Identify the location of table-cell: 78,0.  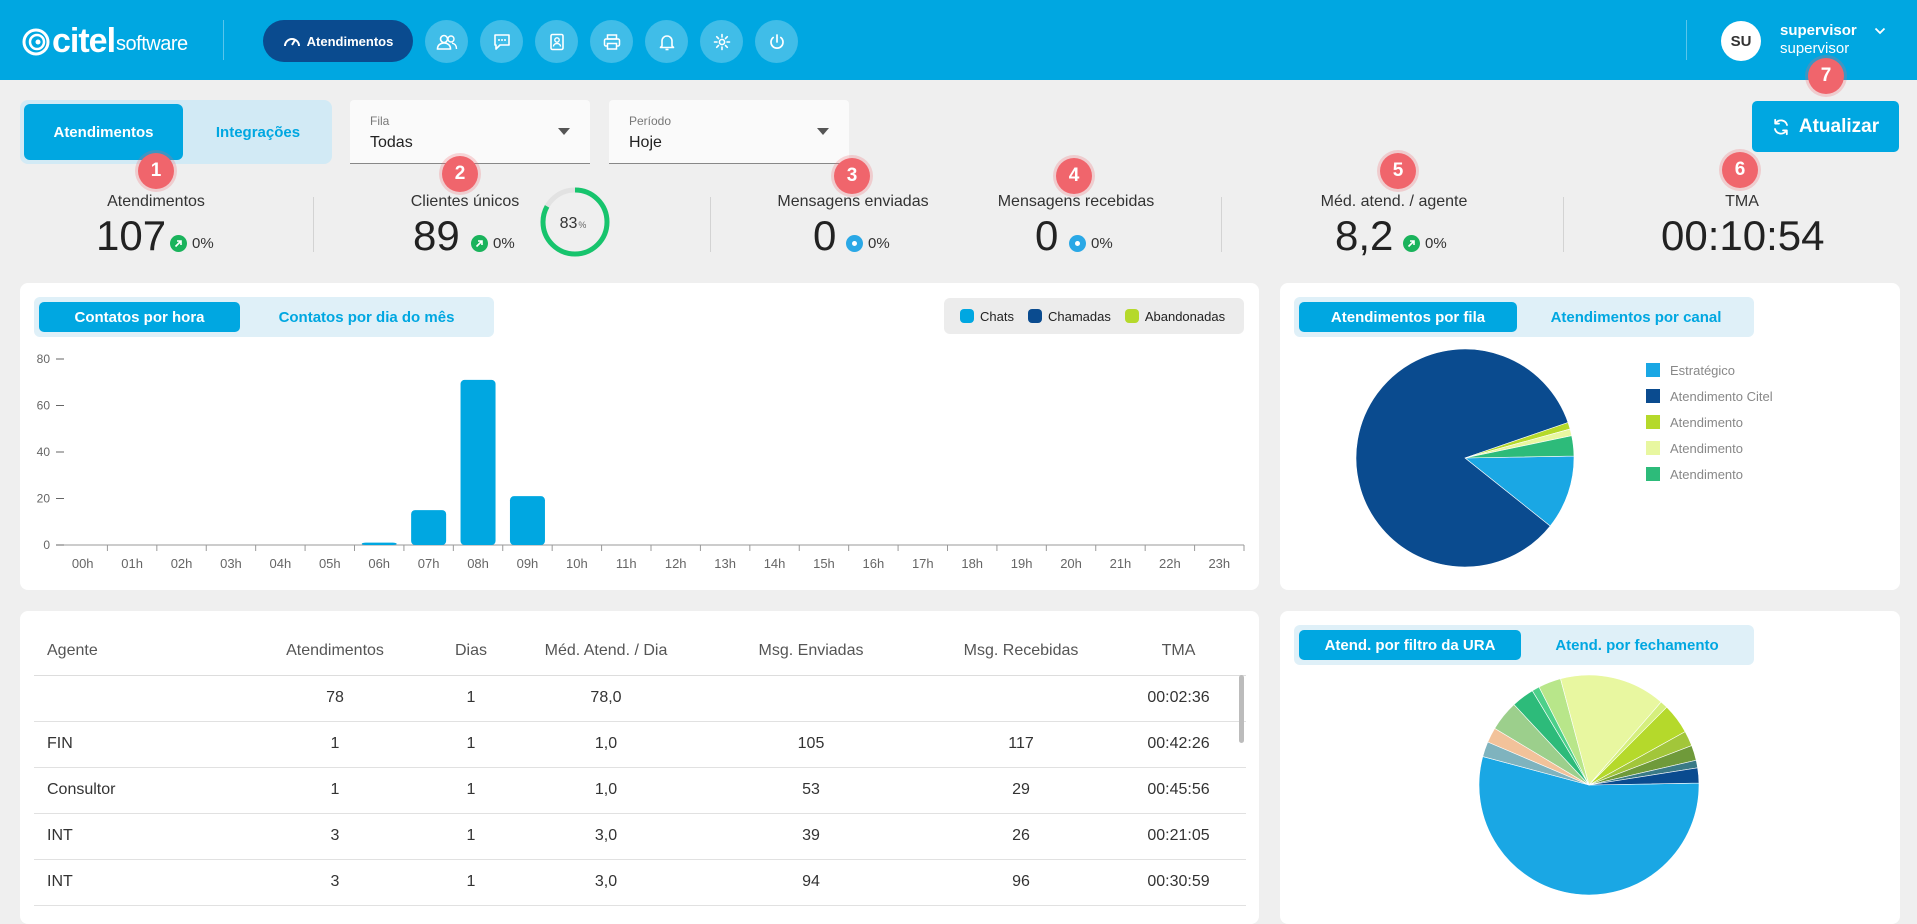
(606, 698).